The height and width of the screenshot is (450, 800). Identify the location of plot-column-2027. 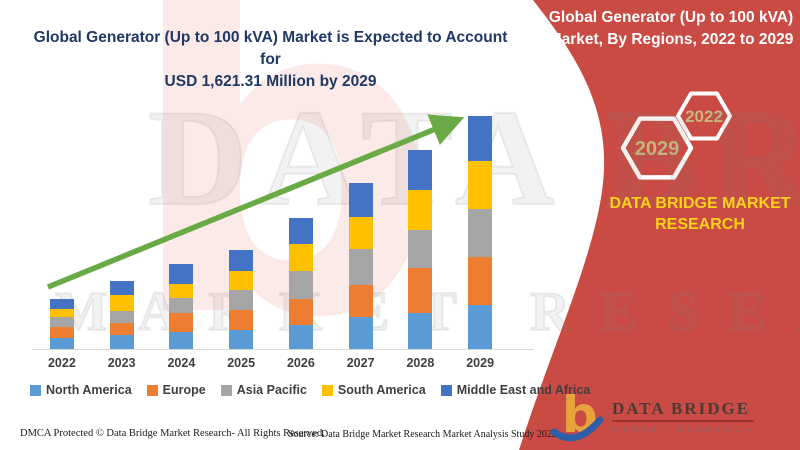
(361, 231).